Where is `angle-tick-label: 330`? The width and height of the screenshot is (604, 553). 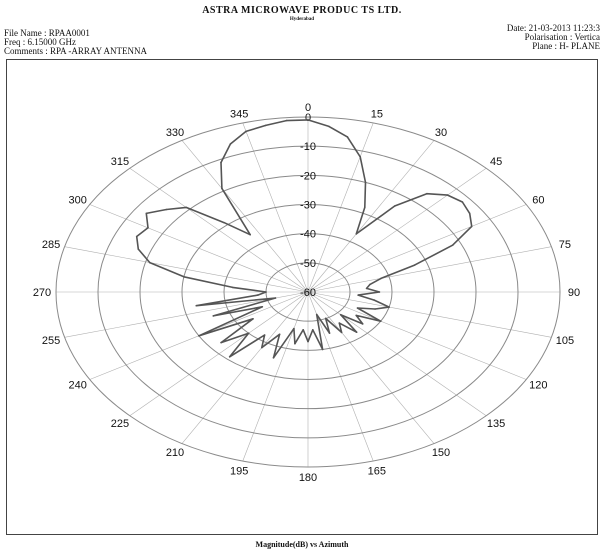 angle-tick-label: 330 is located at coordinates (175, 133).